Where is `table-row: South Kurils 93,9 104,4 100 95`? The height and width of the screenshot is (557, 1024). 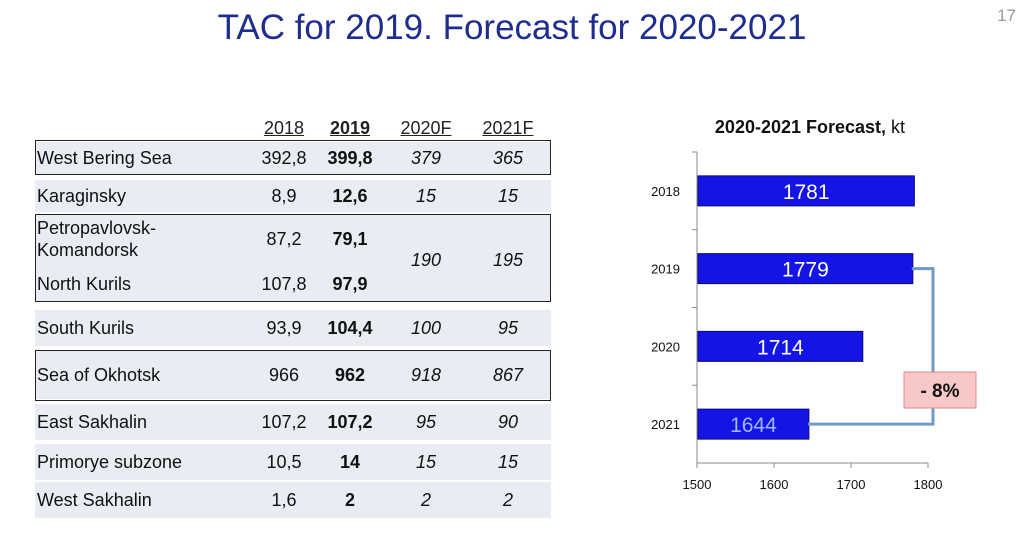
table-row: South Kurils 93,9 104,4 100 95 is located at coordinates (293, 328).